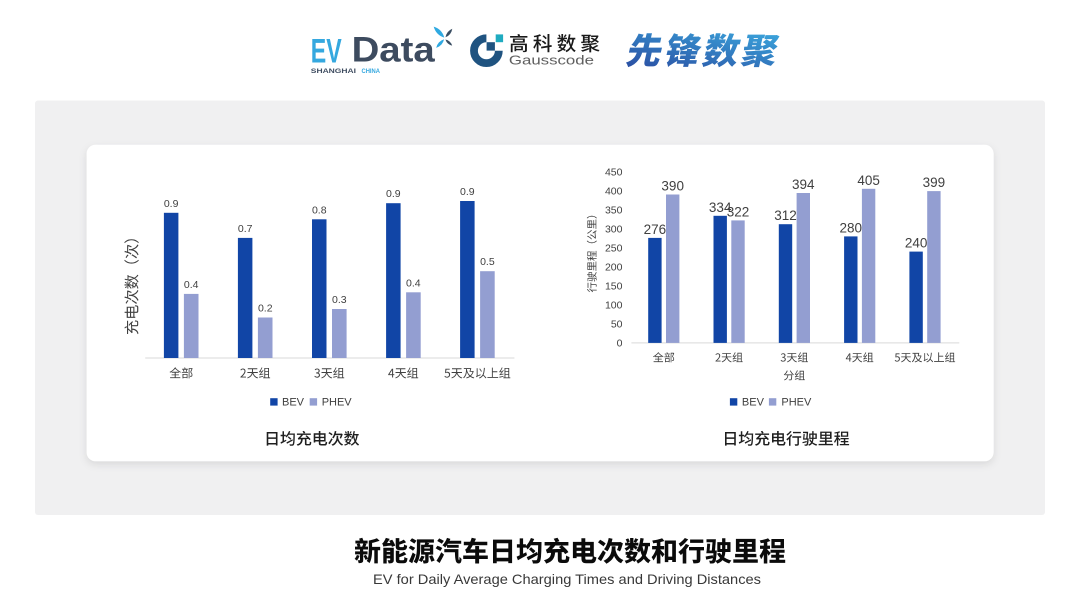 This screenshot has height=608, width=1080. I want to click on svg-text: 400, so click(614, 191).